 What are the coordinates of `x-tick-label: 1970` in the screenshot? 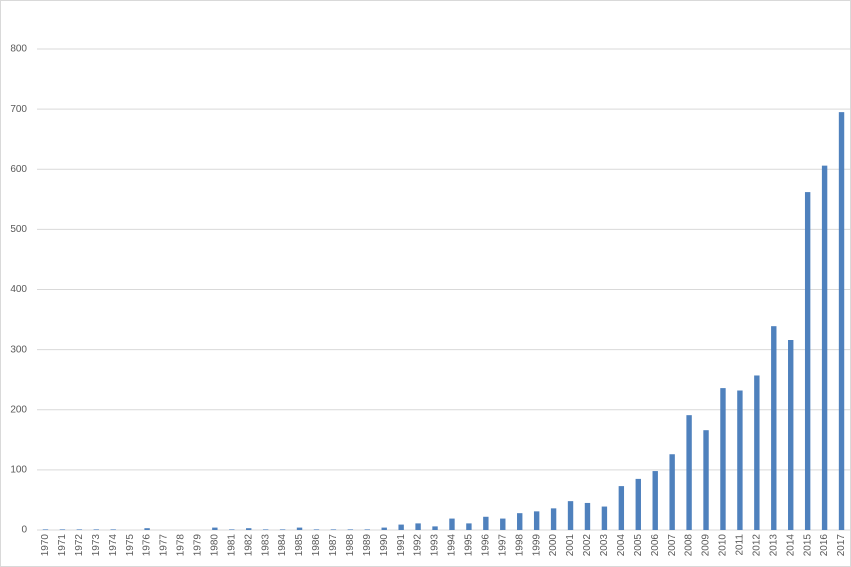 It's located at (45, 545).